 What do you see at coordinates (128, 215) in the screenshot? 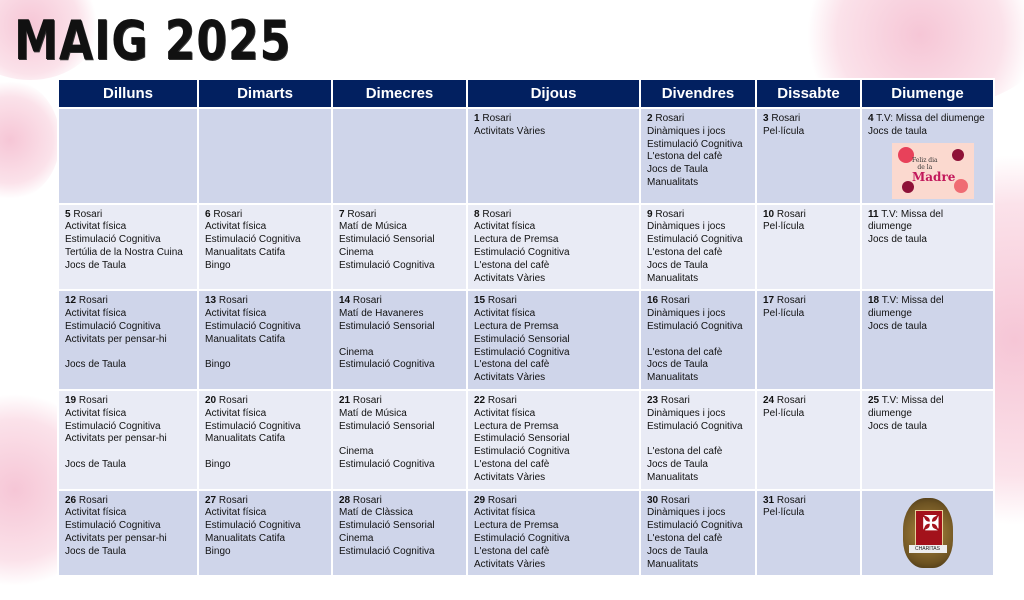
I see `activity-line: 5 Rosari` at bounding box center [128, 215].